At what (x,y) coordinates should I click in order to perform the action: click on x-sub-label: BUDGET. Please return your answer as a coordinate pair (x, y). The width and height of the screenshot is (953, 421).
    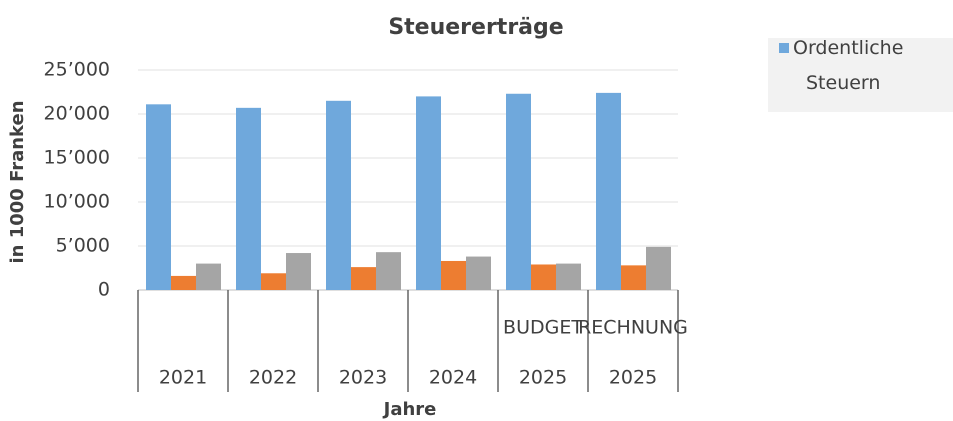
    Looking at the image, I should click on (543, 328).